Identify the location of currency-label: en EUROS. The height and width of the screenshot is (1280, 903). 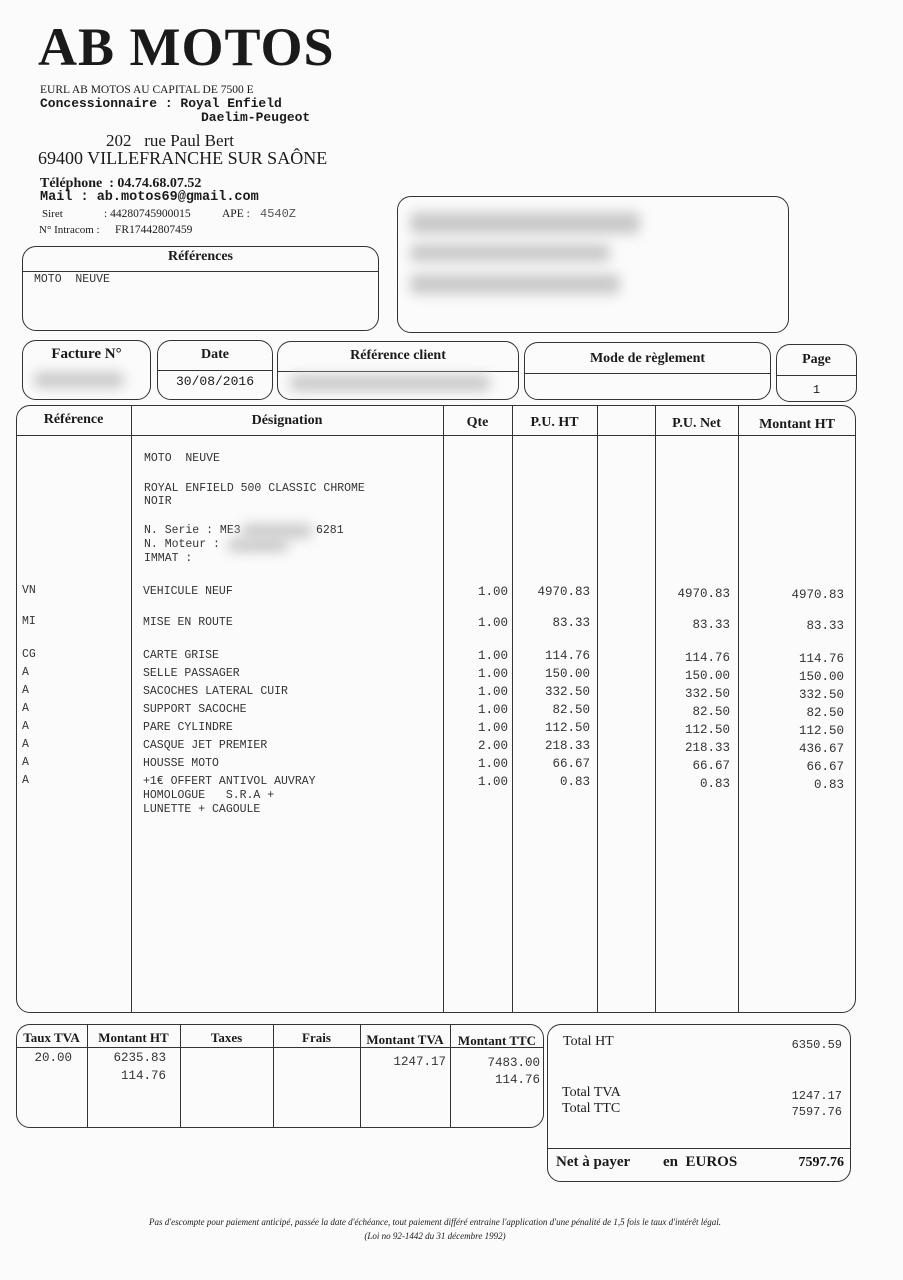
(700, 1162).